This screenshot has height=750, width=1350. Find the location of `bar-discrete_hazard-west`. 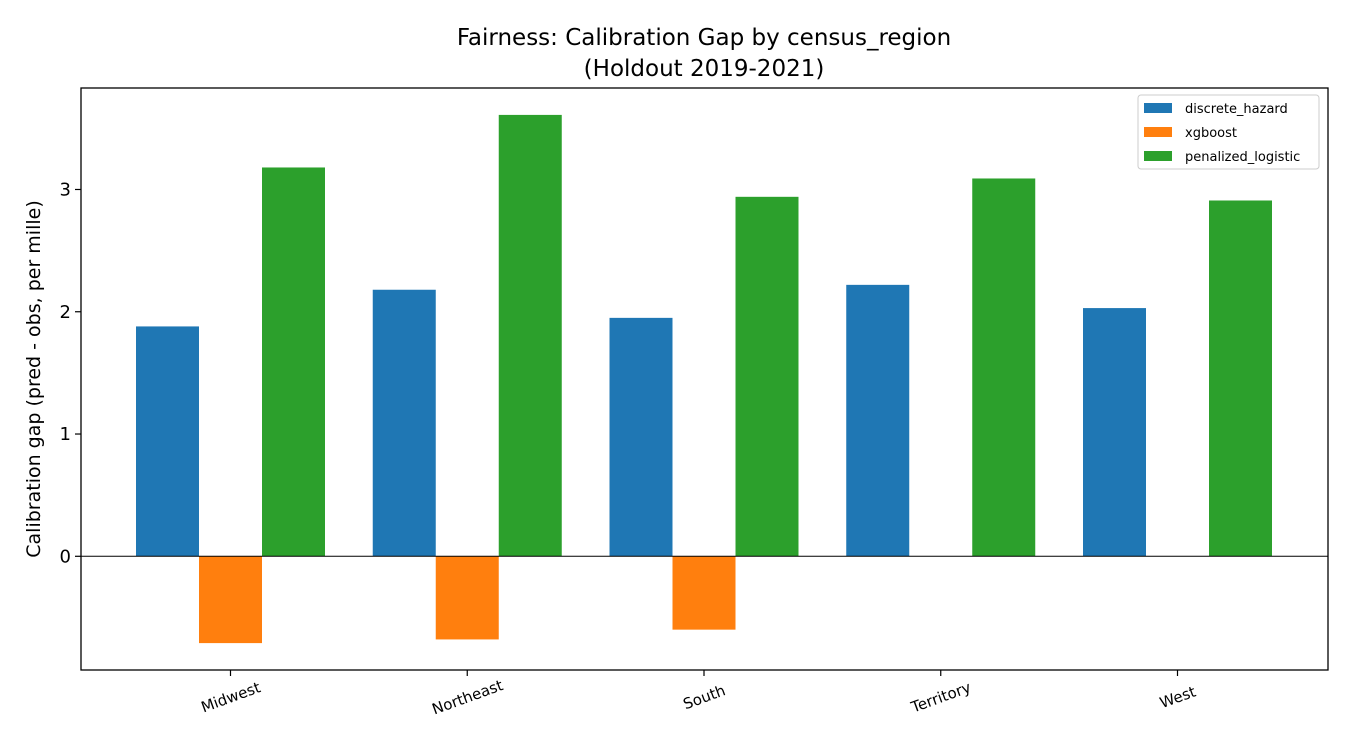

bar-discrete_hazard-west is located at coordinates (1114, 432).